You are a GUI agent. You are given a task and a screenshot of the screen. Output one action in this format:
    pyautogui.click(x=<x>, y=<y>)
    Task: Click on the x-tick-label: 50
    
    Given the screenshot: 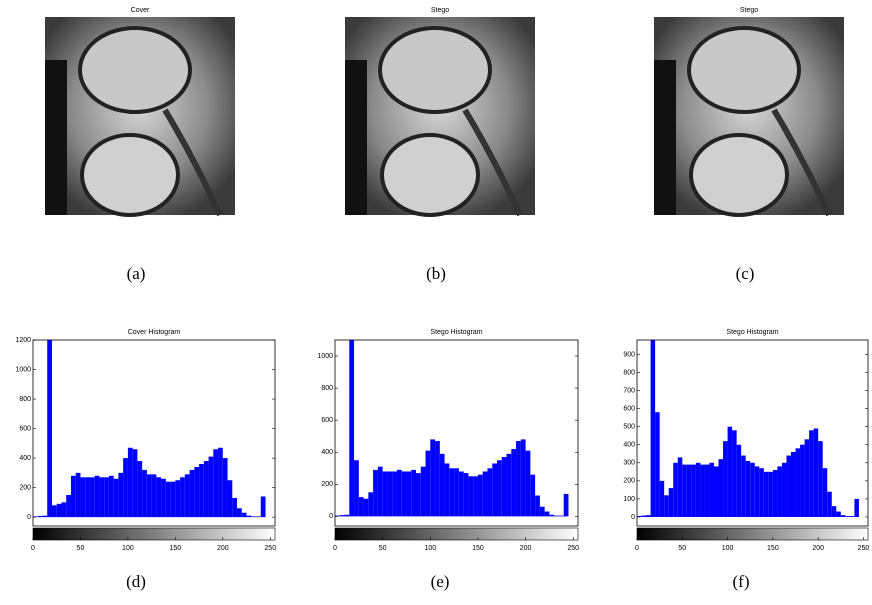 What is the action you would take?
    pyautogui.click(x=81, y=548)
    